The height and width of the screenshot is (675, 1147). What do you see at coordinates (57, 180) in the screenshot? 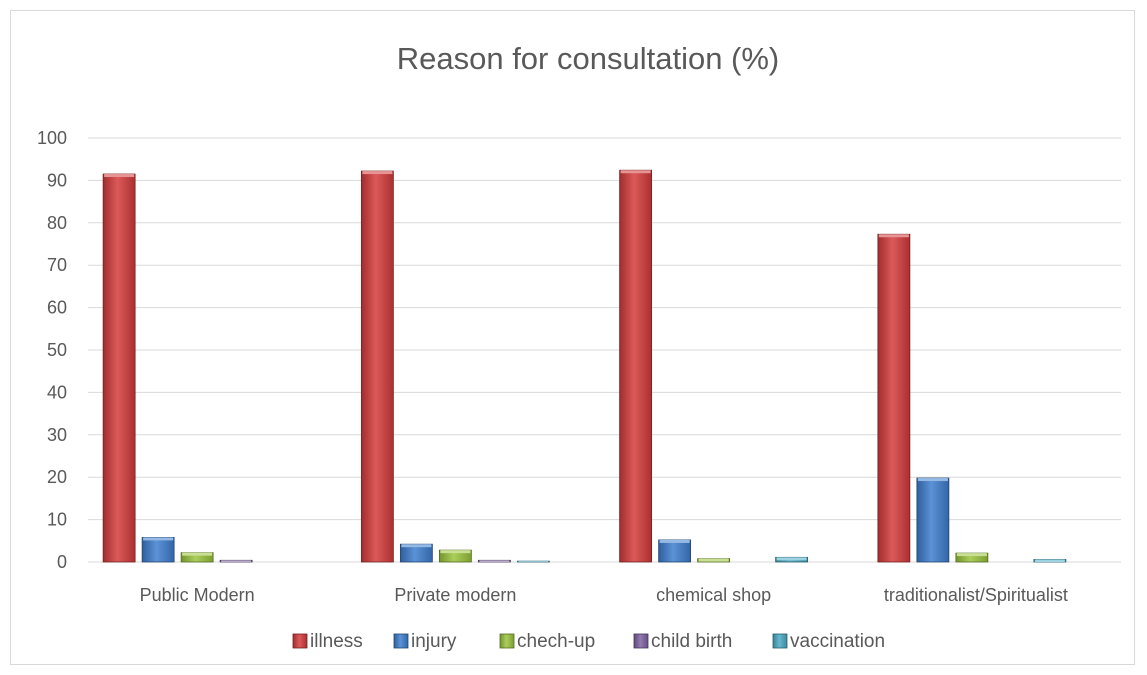
I see `y-tick-label: 90` at bounding box center [57, 180].